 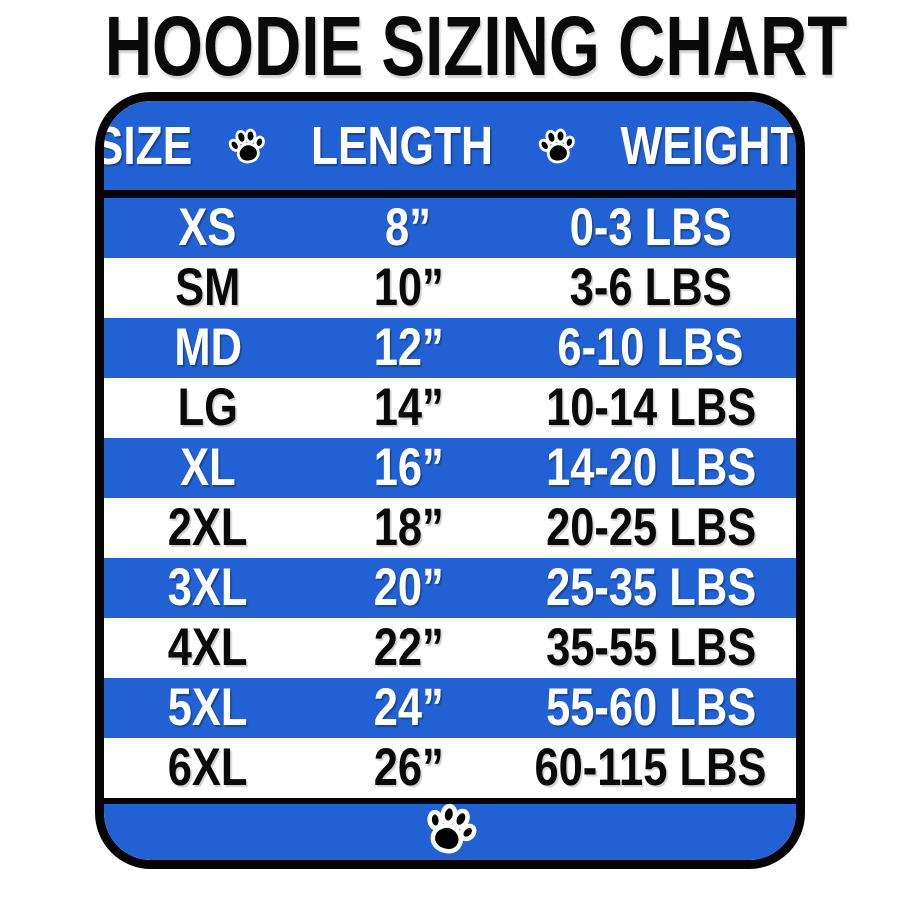 What do you see at coordinates (207, 587) in the screenshot?
I see `size-value: 3XL` at bounding box center [207, 587].